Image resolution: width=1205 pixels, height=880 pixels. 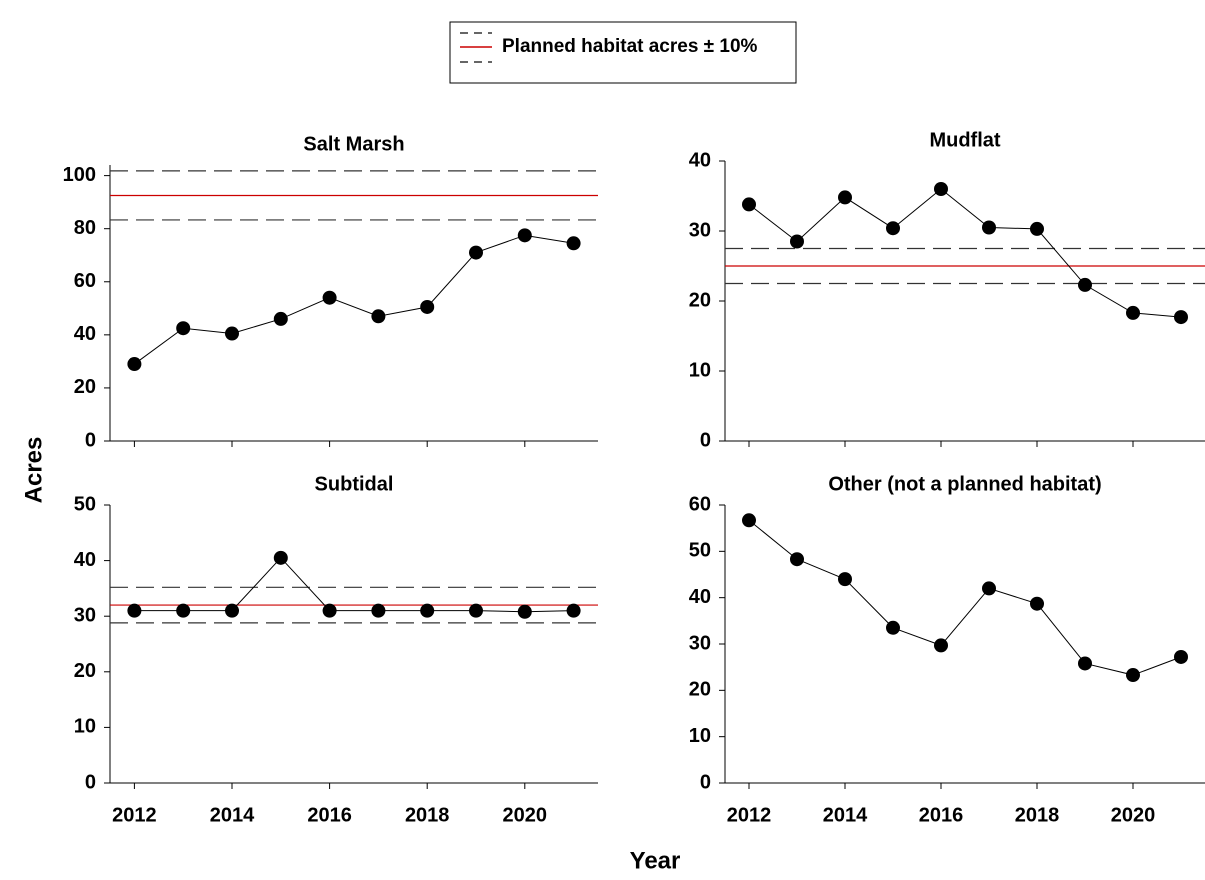 What do you see at coordinates (630, 46) in the screenshot?
I see `legend-label: Planned habitat acres ± 10%` at bounding box center [630, 46].